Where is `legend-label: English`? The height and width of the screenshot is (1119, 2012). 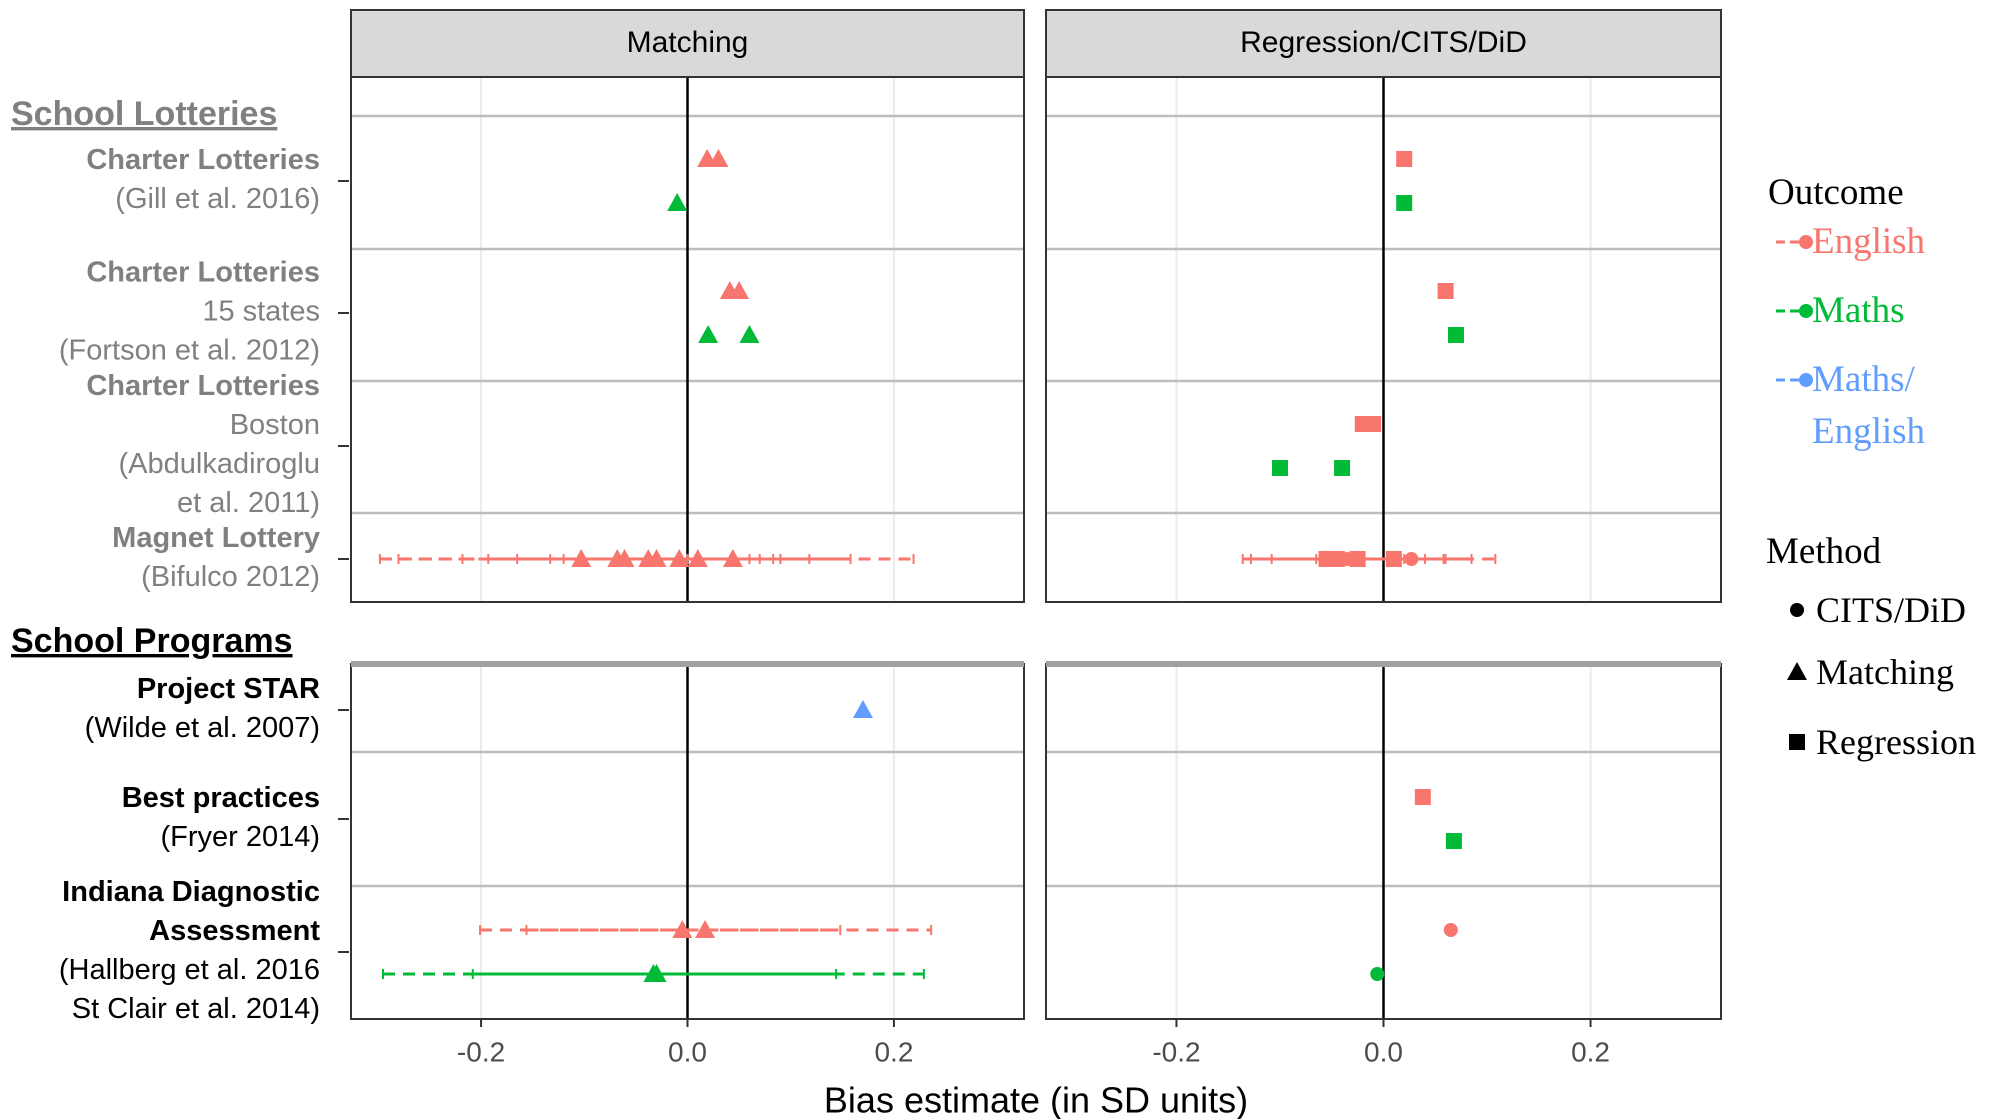
legend-label: English is located at coordinates (1869, 241).